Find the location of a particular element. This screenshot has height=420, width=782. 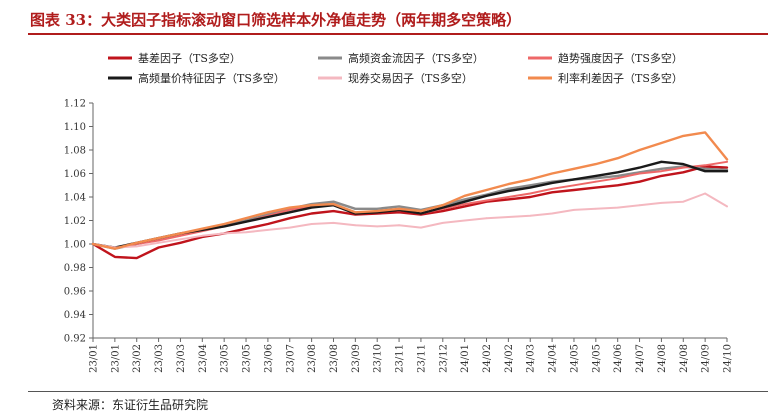

y-tick-label: 1.08 is located at coordinates (75, 151).